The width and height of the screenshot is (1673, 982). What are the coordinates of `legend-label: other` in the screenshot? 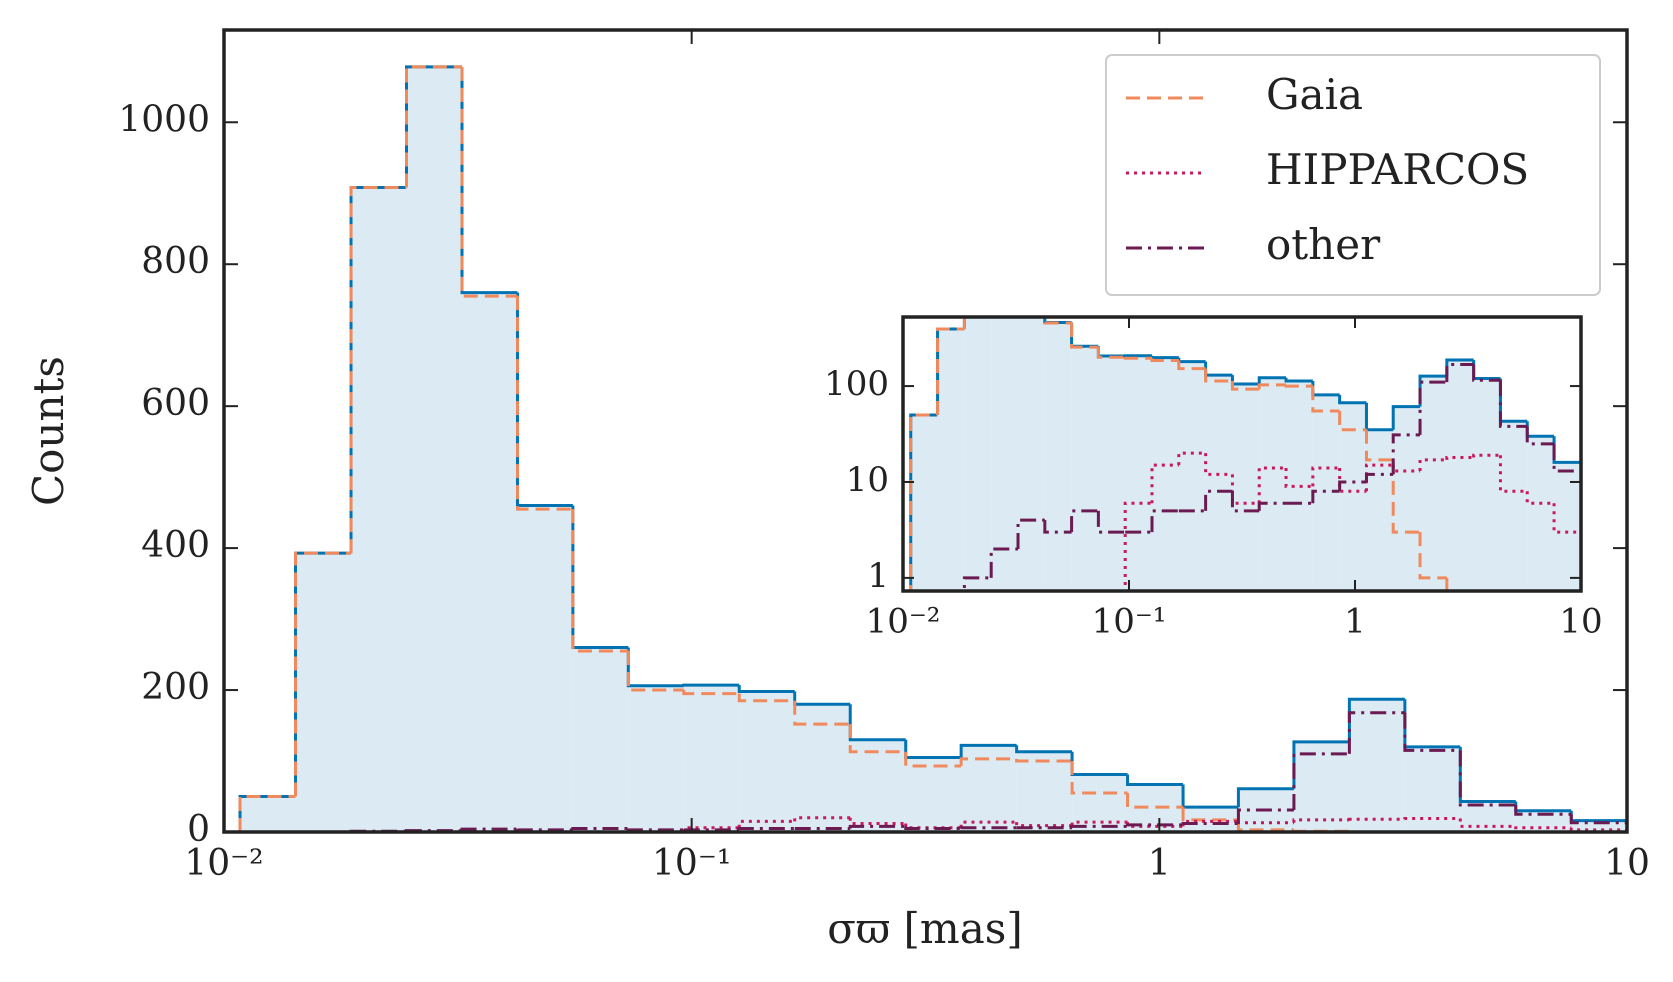 It's located at (1323, 244).